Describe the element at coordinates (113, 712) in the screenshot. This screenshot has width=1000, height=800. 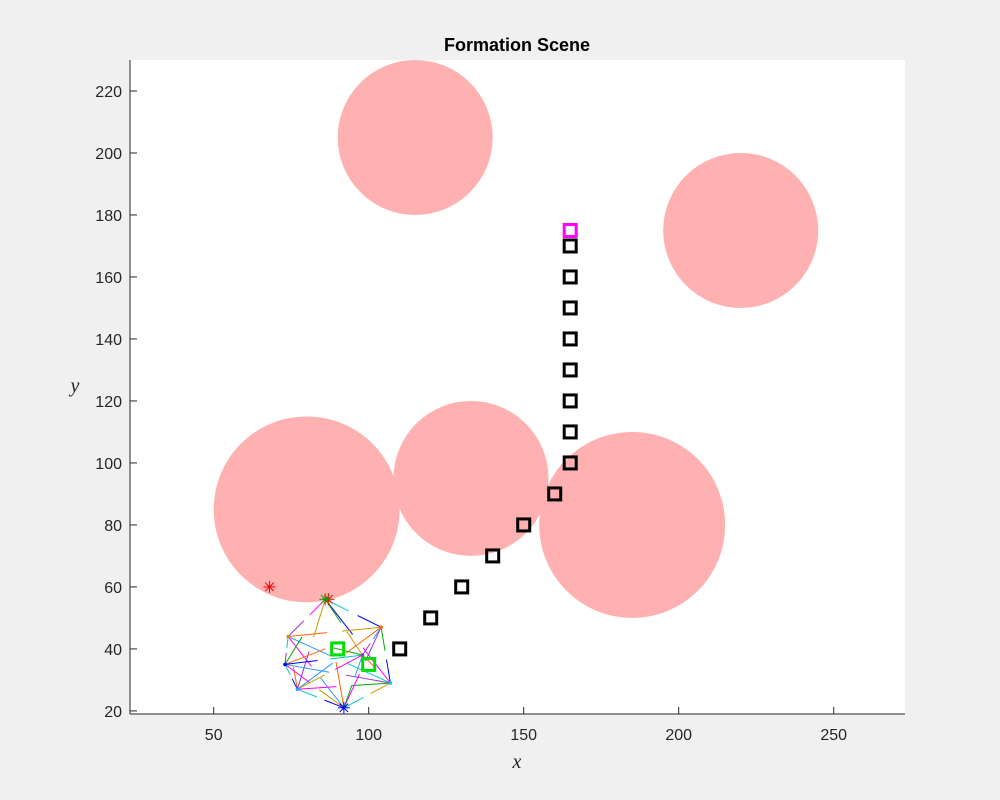
I see `y-tick-label: 20` at that location.